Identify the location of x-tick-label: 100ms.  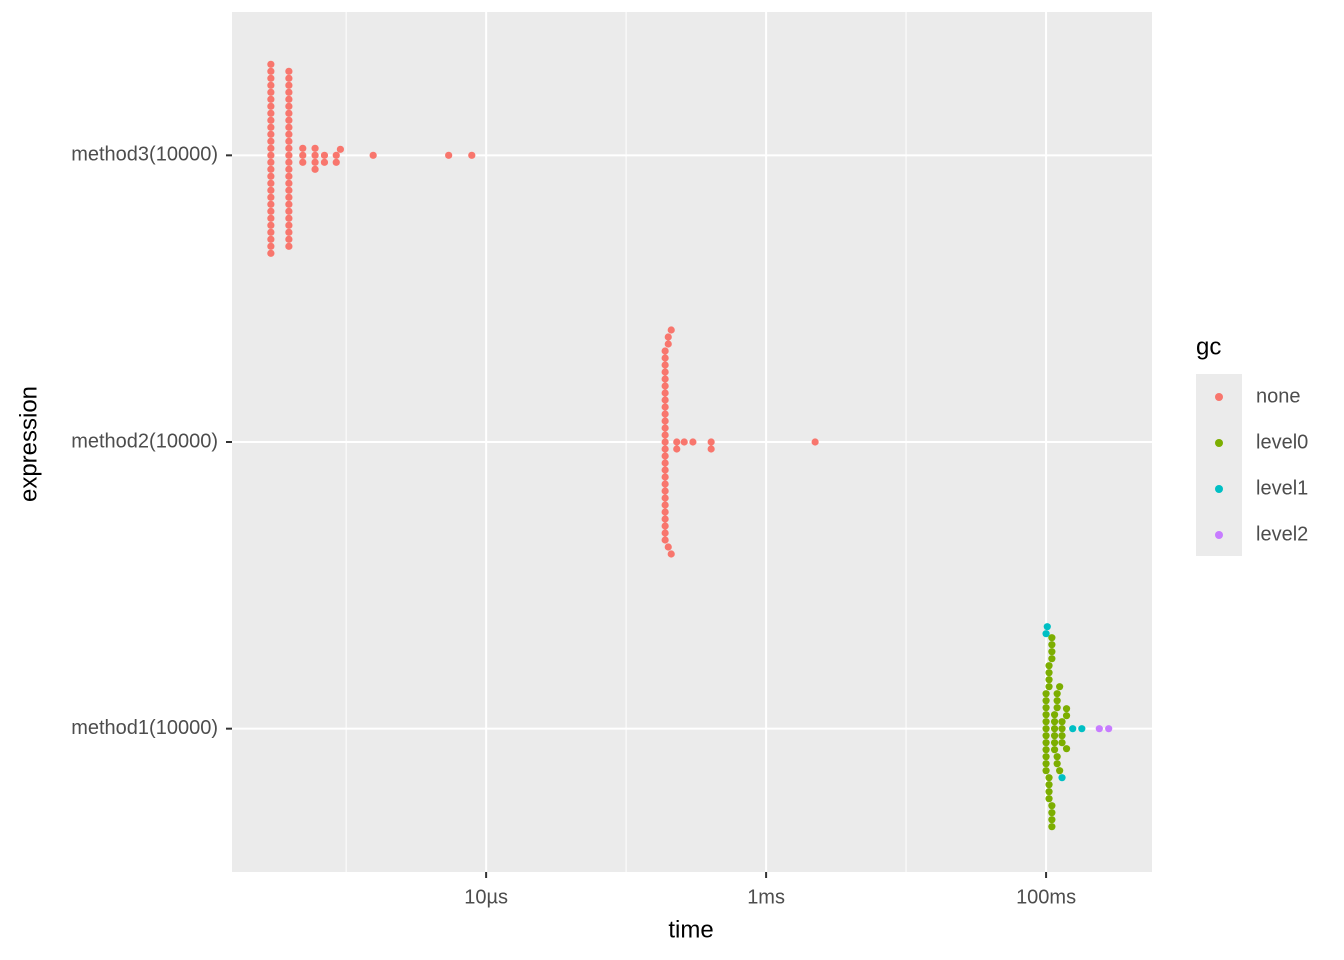
(1046, 897).